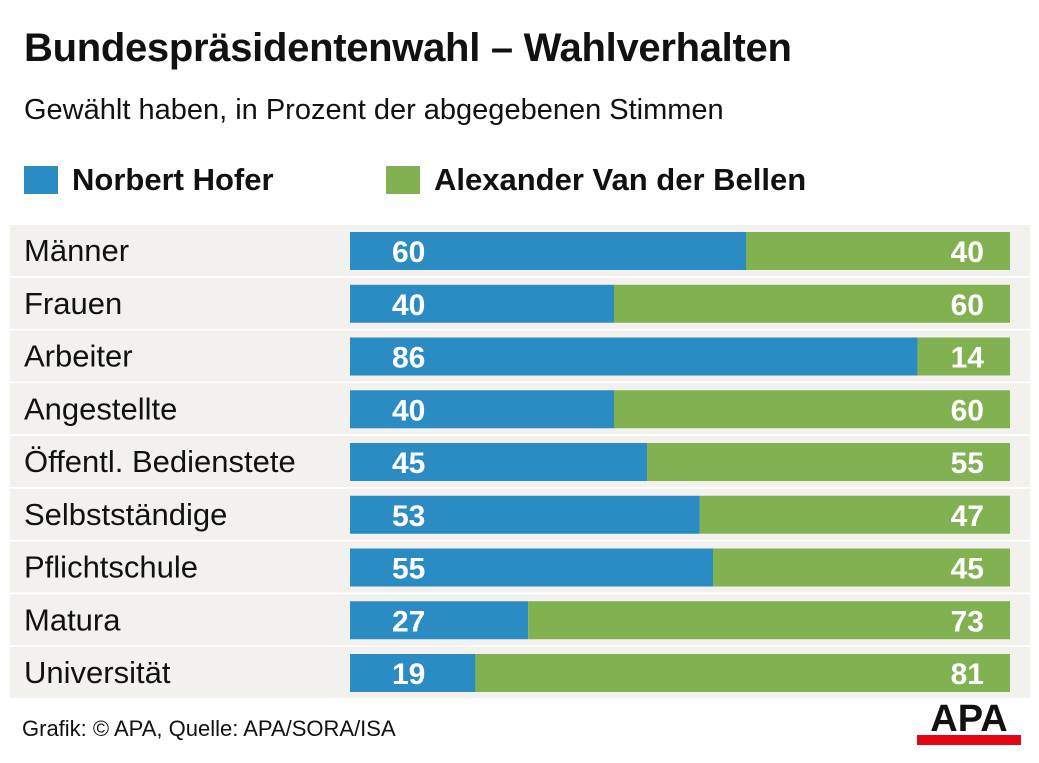 The height and width of the screenshot is (763, 1039). What do you see at coordinates (160, 461) in the screenshot?
I see `category-label: Öffentl. Bedienstete` at bounding box center [160, 461].